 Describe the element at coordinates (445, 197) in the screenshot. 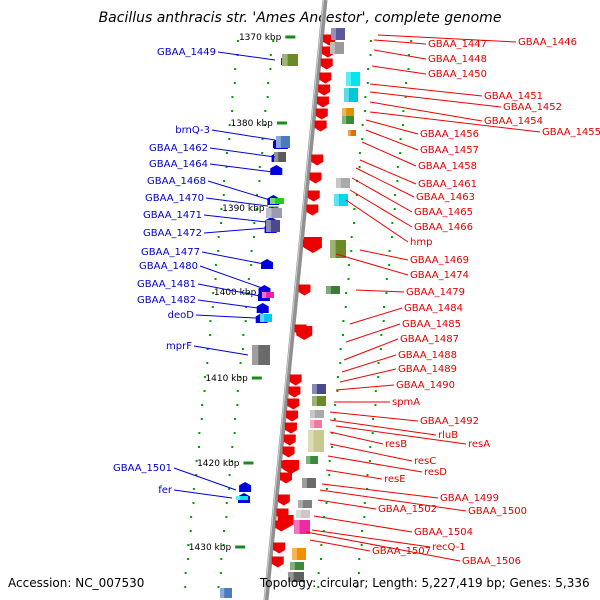

I see `gene-label-reverse: GBAA_1463` at that location.